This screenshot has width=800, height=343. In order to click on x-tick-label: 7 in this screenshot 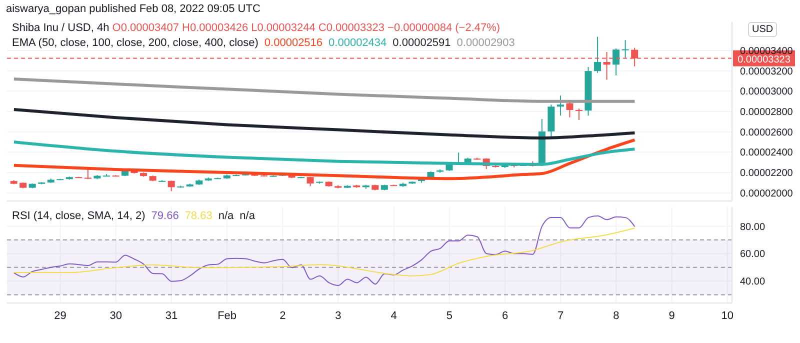, I will do `click(561, 316)`.